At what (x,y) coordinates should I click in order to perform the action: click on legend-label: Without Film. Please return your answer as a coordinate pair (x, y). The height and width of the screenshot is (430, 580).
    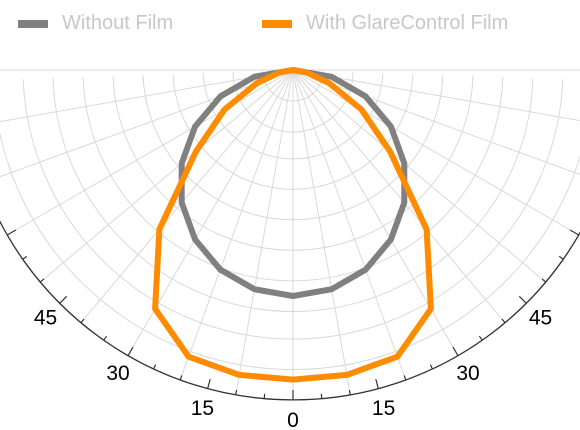
    Looking at the image, I should click on (118, 23).